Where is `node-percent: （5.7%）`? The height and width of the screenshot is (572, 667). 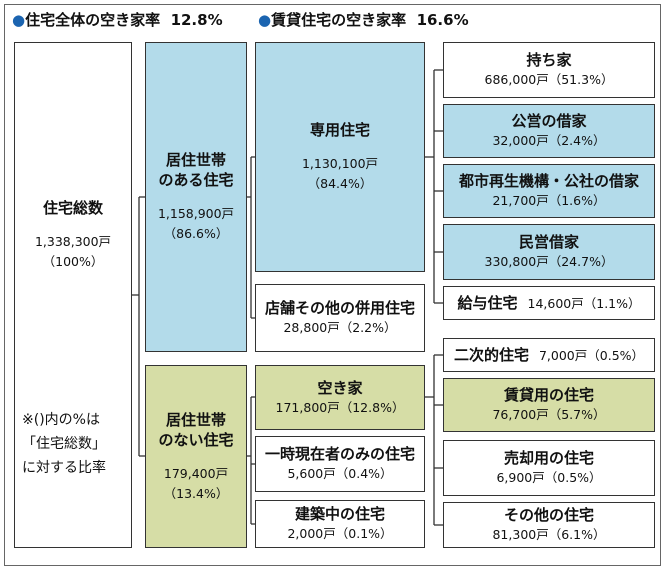 node-percent: （5.7%） is located at coordinates (577, 414).